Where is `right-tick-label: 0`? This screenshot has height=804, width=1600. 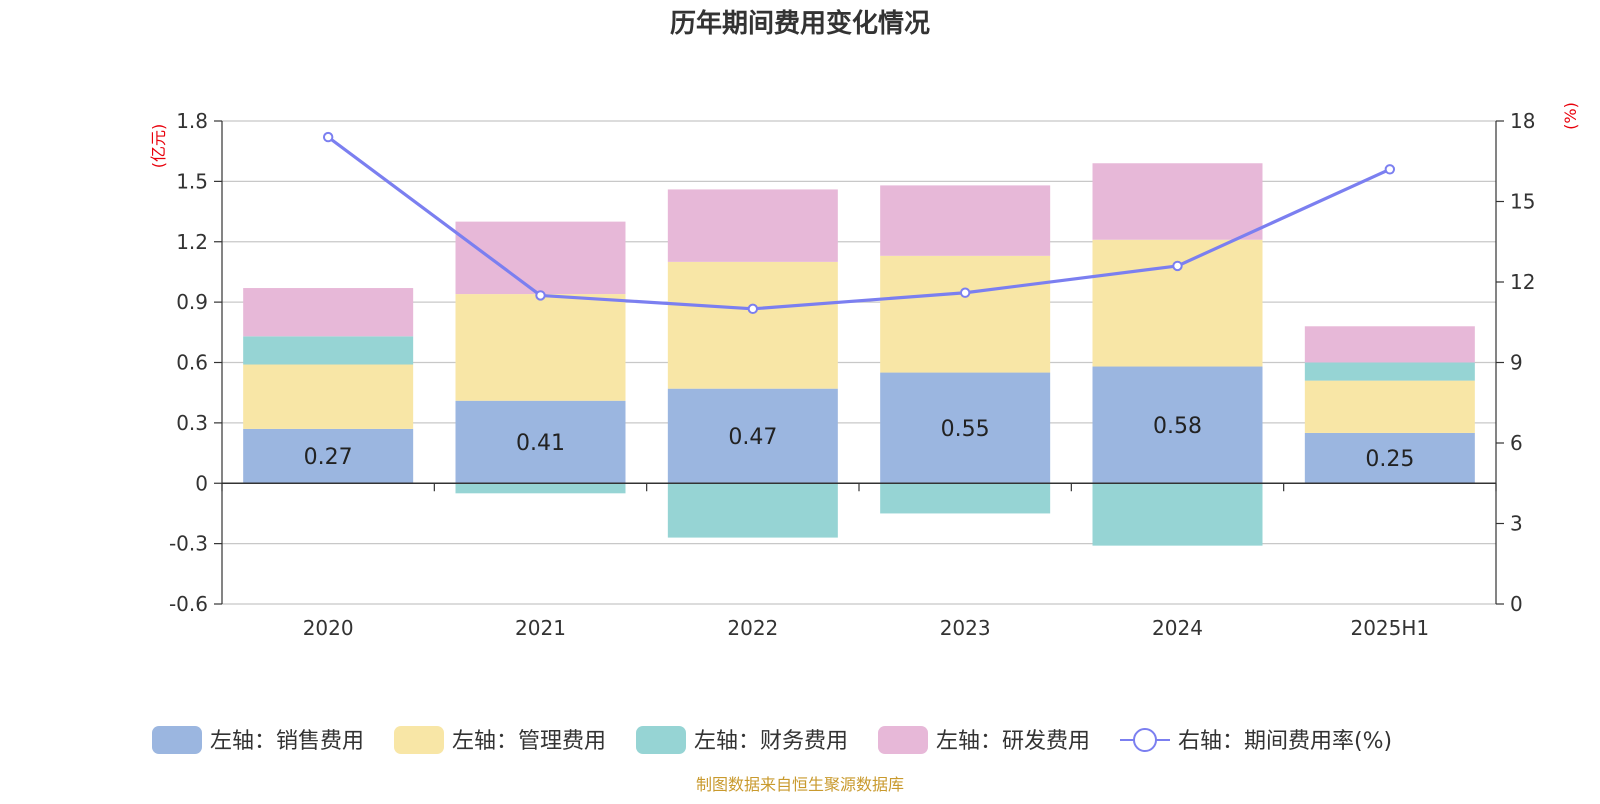
right-tick-label: 0 is located at coordinates (1516, 604).